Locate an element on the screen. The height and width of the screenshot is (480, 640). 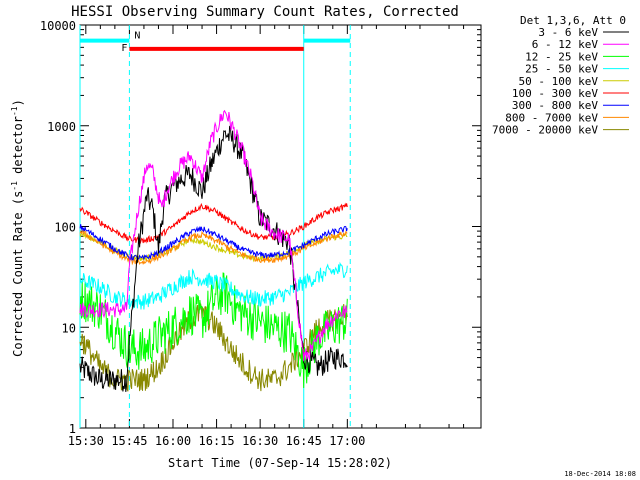
ylabel-main: Corrected Count Rate (s is located at coordinates (18, 274).